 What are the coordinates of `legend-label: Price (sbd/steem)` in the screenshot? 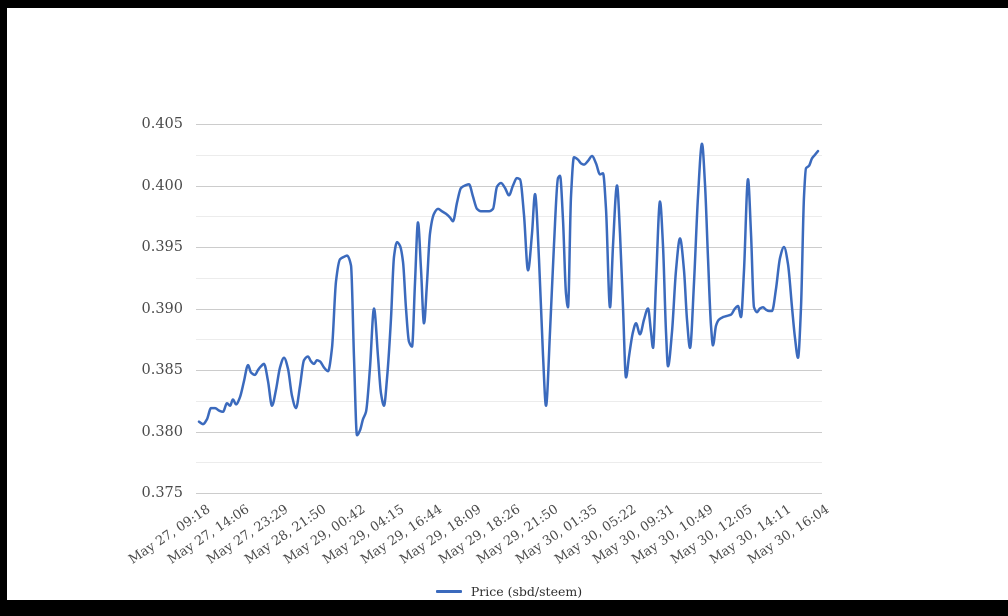 It's located at (526, 591).